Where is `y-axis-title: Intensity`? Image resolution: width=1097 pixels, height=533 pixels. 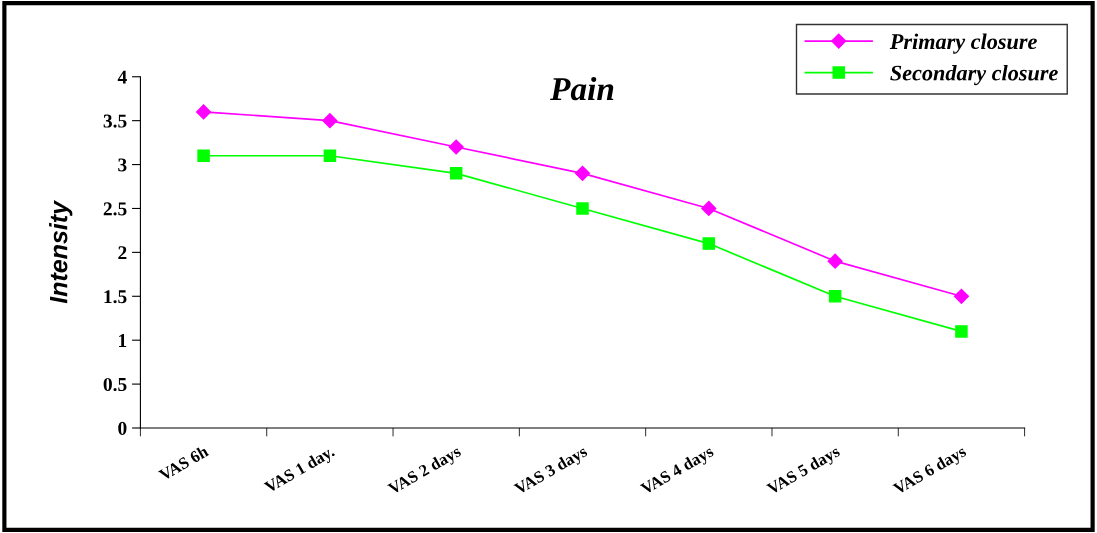 y-axis-title: Intensity is located at coordinates (61, 251).